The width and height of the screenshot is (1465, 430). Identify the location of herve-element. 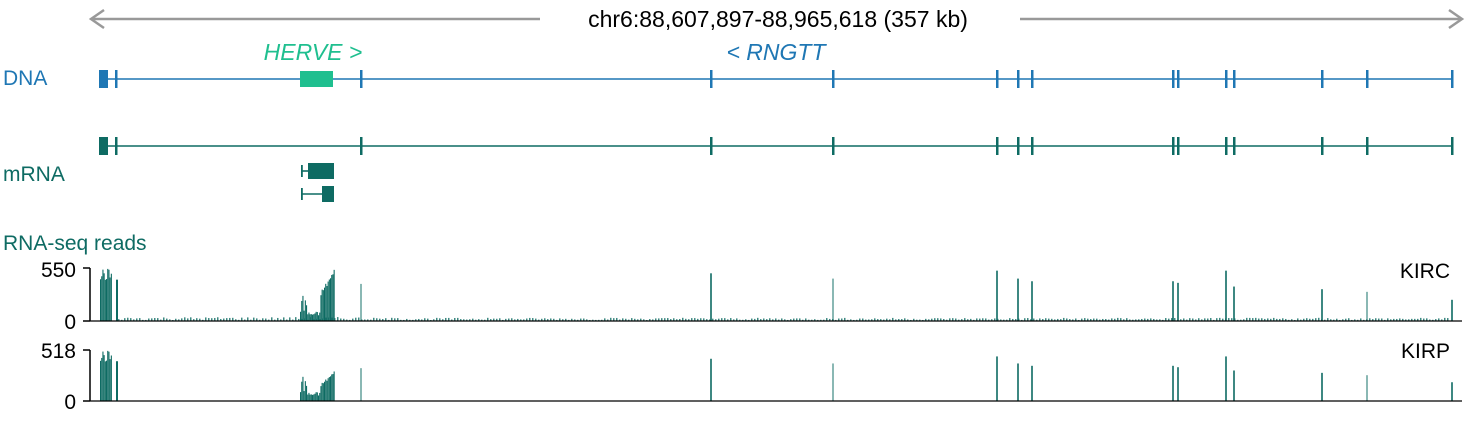
(316, 79).